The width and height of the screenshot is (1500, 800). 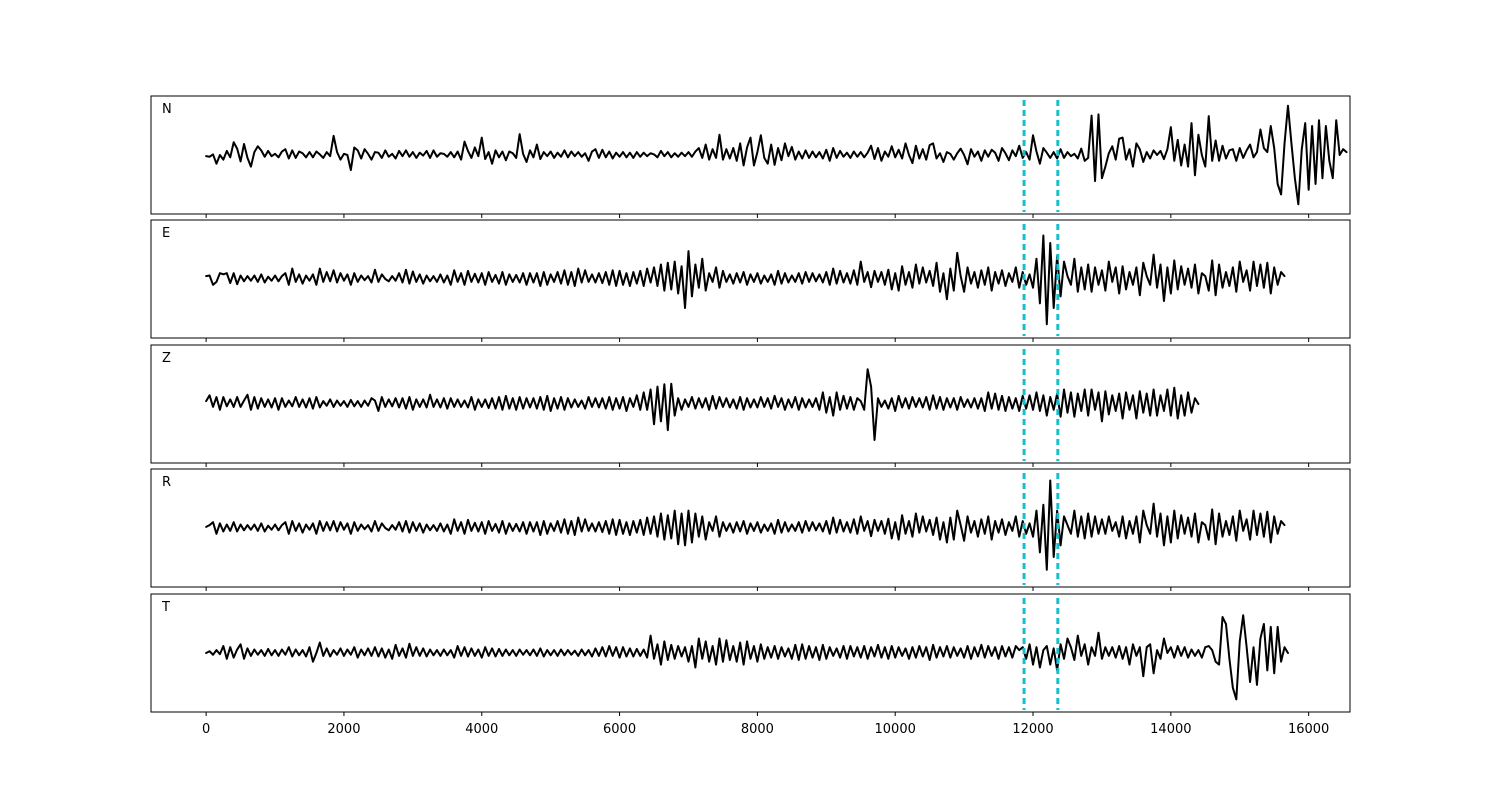 I want to click on x-tick-label: 0, so click(x=206, y=729).